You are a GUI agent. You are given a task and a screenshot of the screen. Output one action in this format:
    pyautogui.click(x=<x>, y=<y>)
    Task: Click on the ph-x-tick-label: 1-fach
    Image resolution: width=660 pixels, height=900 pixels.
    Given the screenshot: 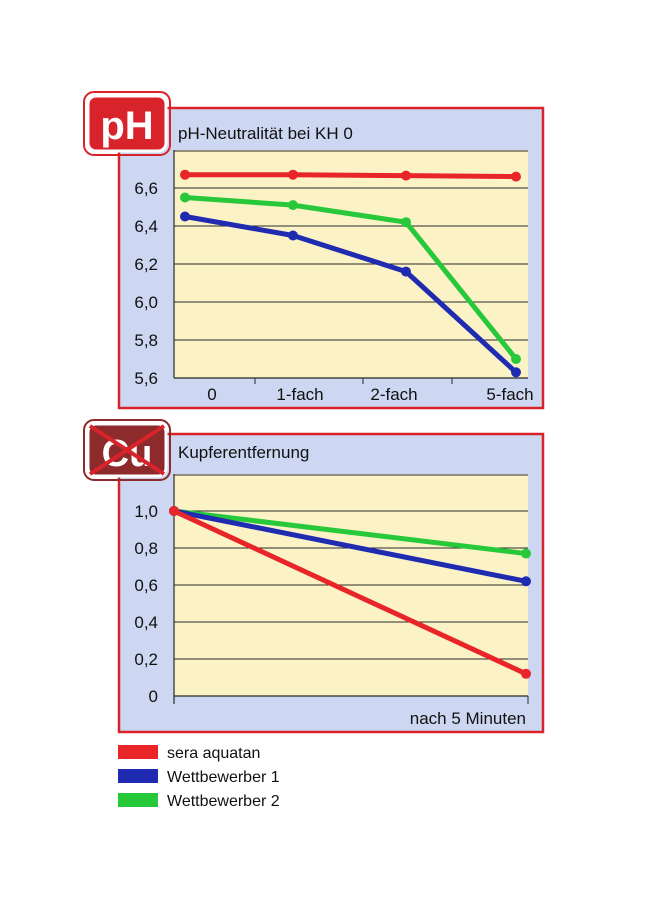 What is the action you would take?
    pyautogui.click(x=299, y=394)
    